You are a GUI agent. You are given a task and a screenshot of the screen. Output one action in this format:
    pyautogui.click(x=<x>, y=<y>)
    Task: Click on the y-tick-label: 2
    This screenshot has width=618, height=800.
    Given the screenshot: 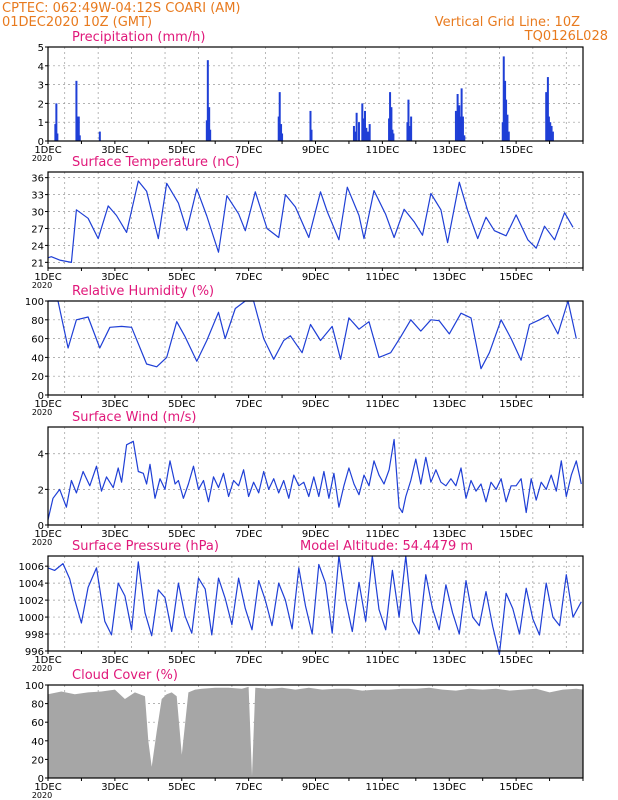 What is the action you would take?
    pyautogui.click(x=41, y=490)
    